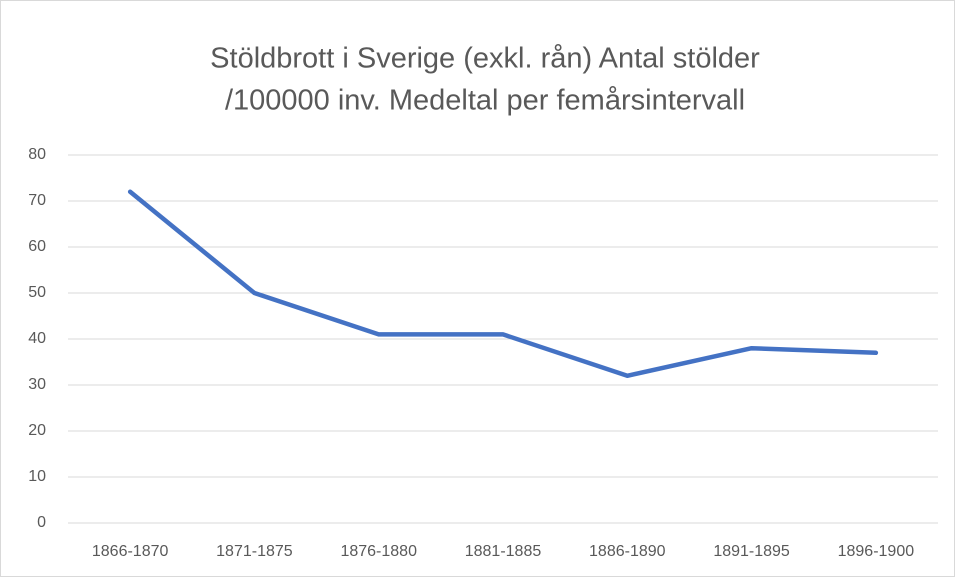 Image resolution: width=955 pixels, height=577 pixels. What do you see at coordinates (751, 551) in the screenshot?
I see `x-tick-label: 1891-1895` at bounding box center [751, 551].